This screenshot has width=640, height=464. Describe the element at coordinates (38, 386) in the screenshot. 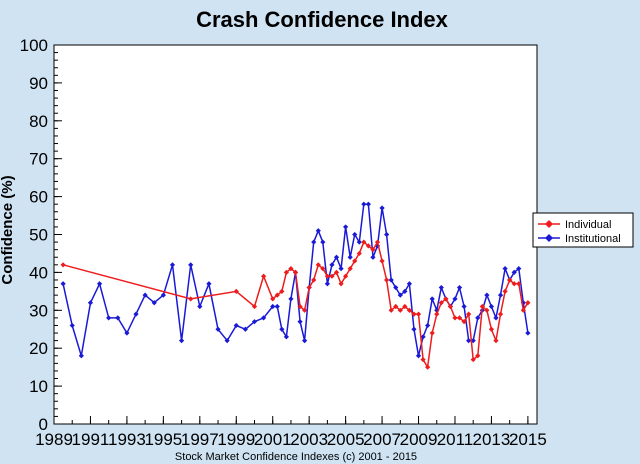

I see `y-tick-label: 10` at that location.